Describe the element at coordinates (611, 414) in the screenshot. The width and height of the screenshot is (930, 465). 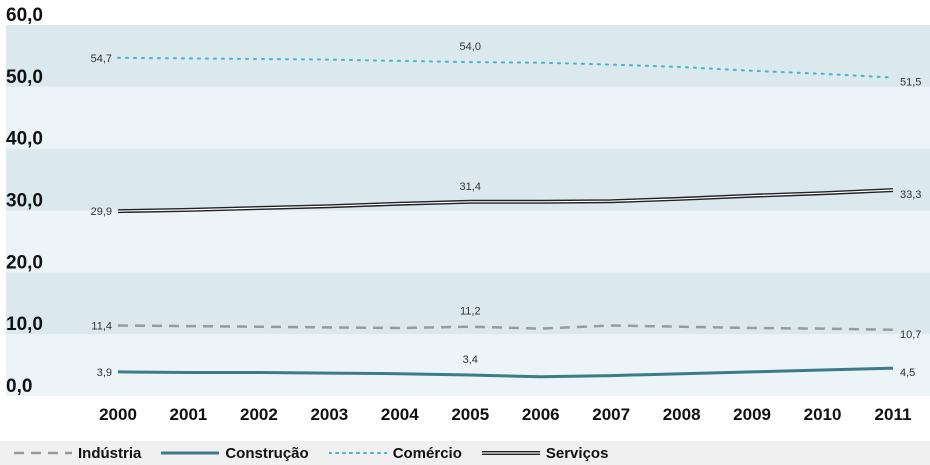
I see `x-tick-label: 2007` at that location.